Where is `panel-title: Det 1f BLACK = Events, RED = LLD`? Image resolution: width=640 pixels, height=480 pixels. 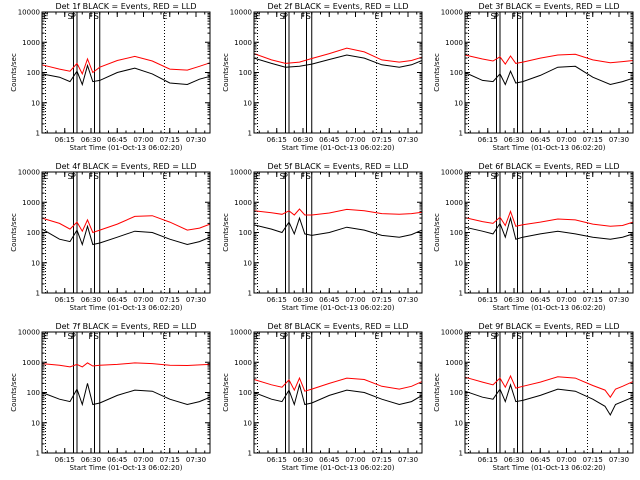
panel-title: Det 1f BLACK = Events, RED = LLD is located at coordinates (125, 6).